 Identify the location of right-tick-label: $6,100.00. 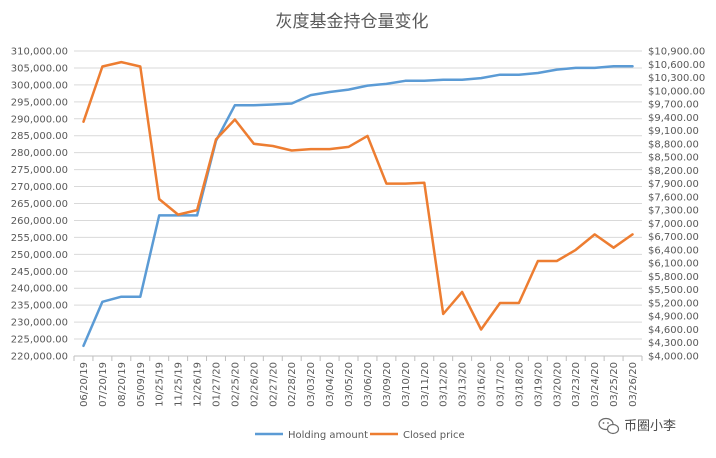
(673, 264).